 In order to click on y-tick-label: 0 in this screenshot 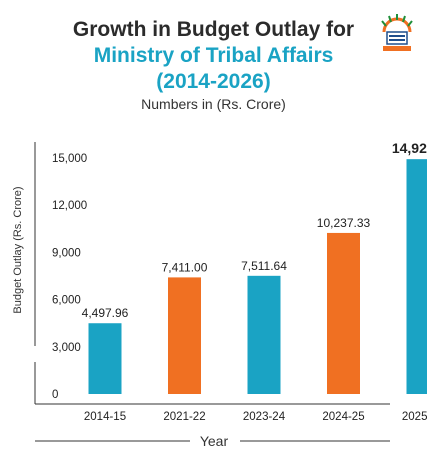, I will do `click(55, 395)`.